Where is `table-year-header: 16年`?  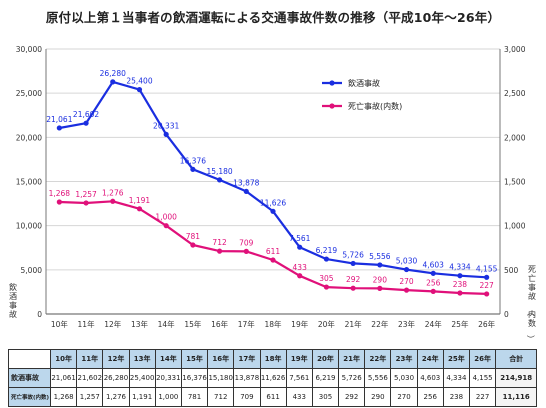
table-year-header: 16年 is located at coordinates (221, 359).